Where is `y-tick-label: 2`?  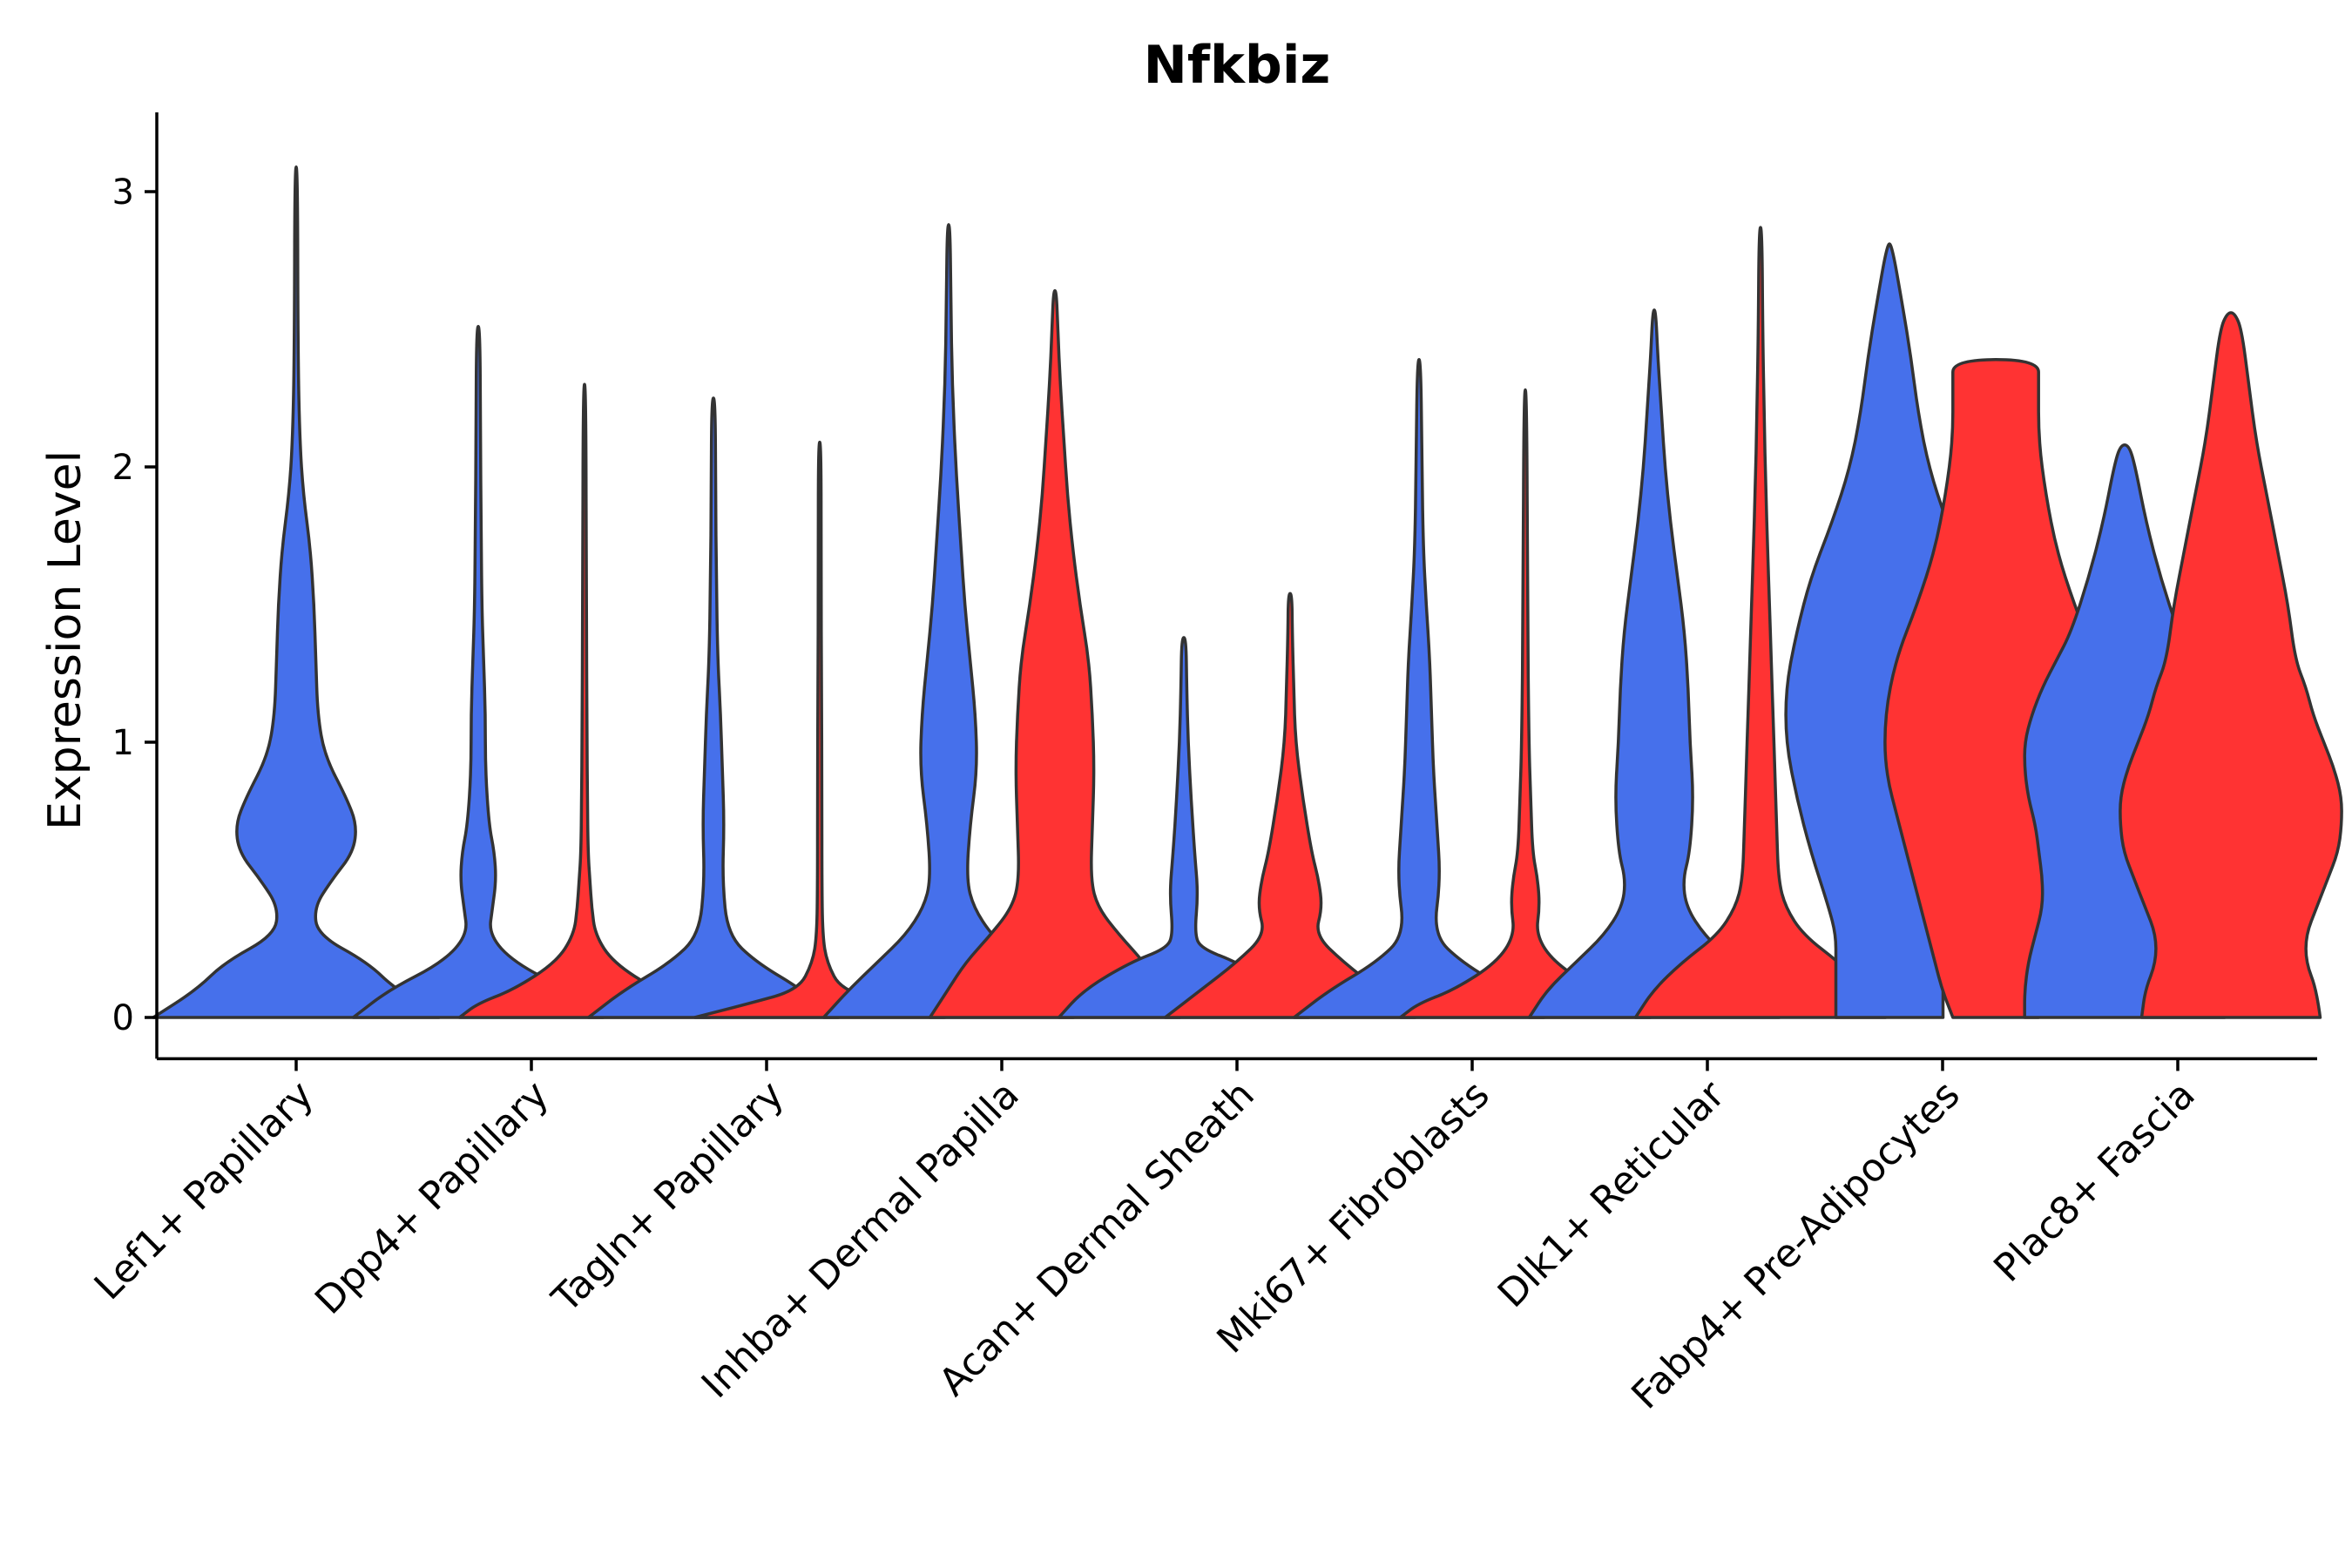
y-tick-label: 2 is located at coordinates (123, 468).